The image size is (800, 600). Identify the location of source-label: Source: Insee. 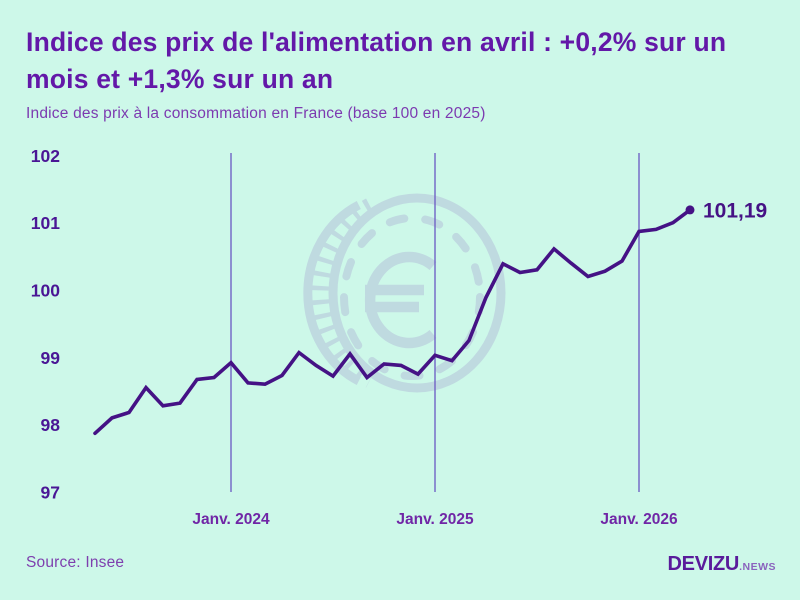
(75, 562).